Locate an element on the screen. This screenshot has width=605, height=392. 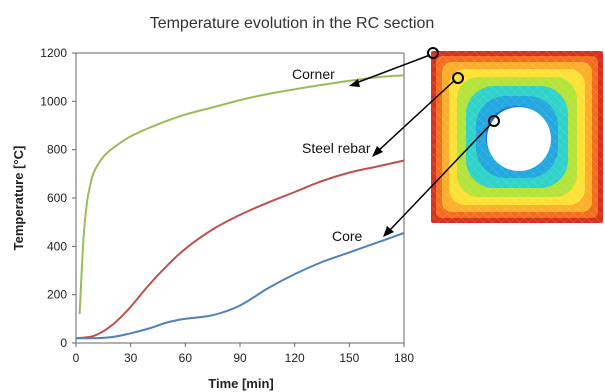
x-tick-label: 0 is located at coordinates (76, 358).